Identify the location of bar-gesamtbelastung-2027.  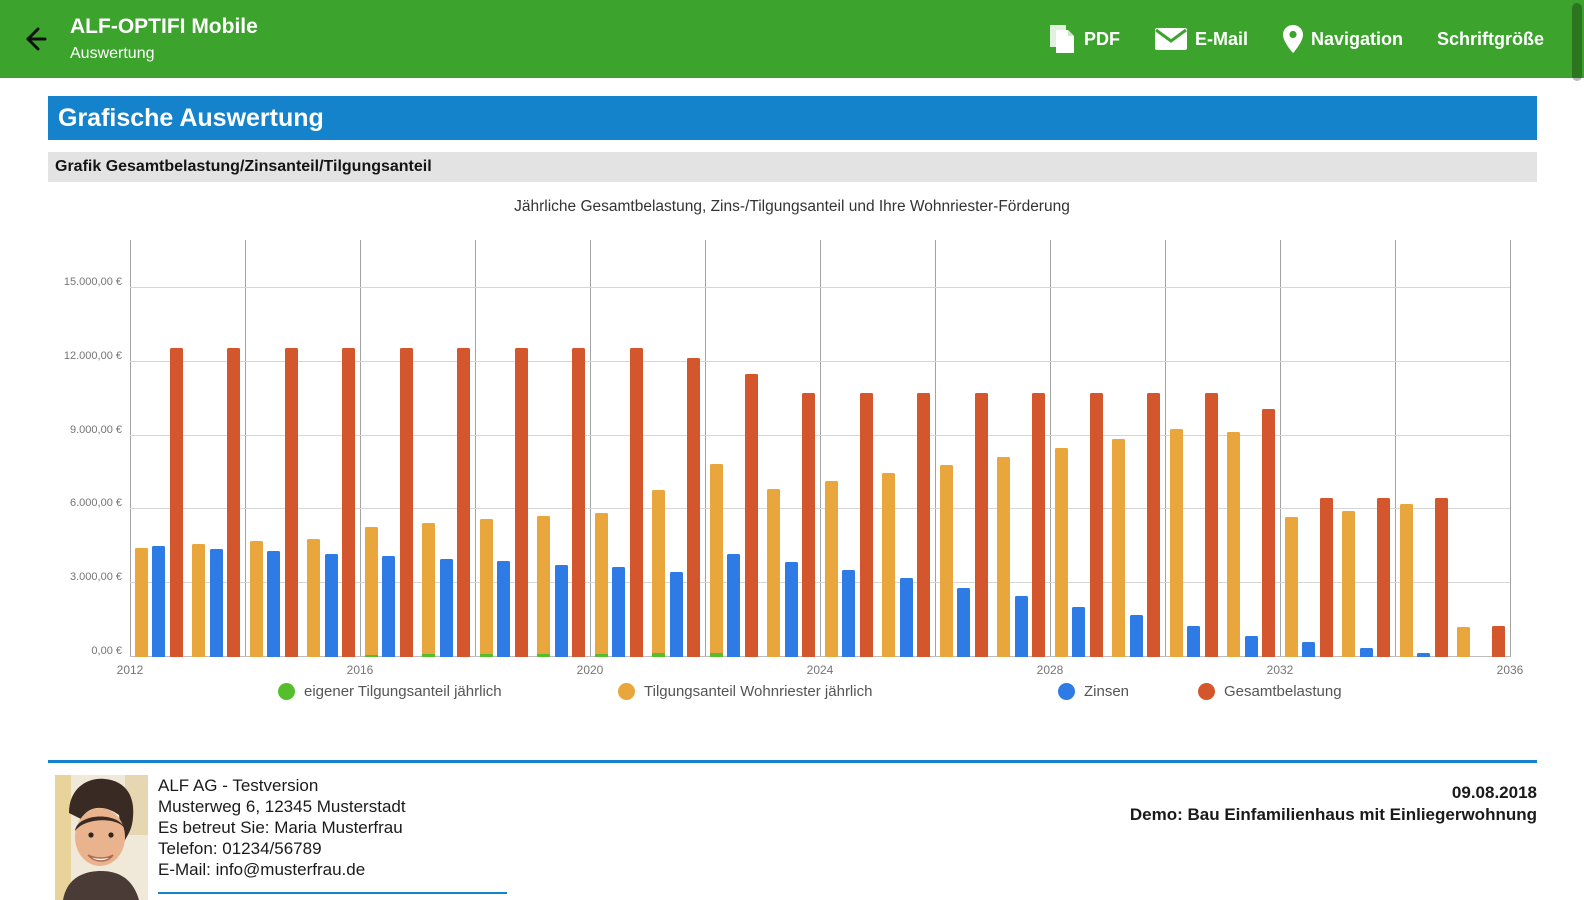
(1039, 524).